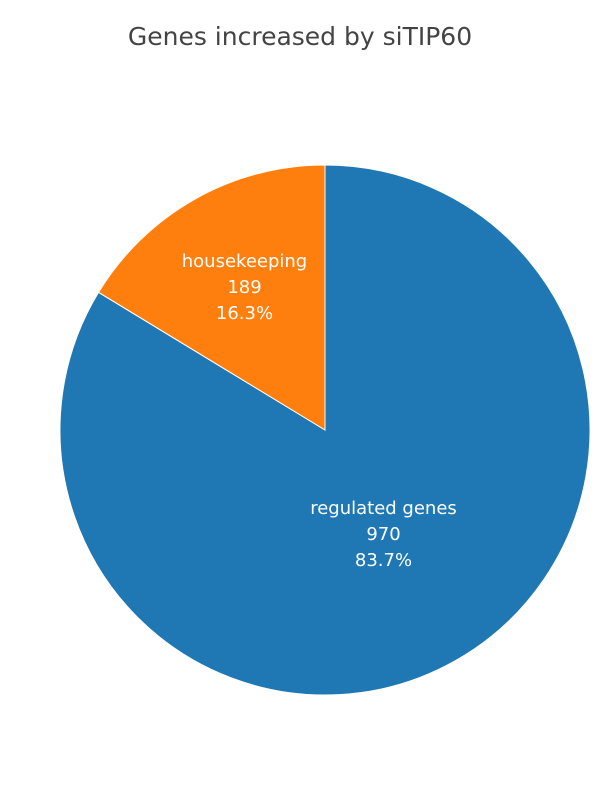 The width and height of the screenshot is (600, 800). I want to click on slice-label-name: housekeeping, so click(244, 261).